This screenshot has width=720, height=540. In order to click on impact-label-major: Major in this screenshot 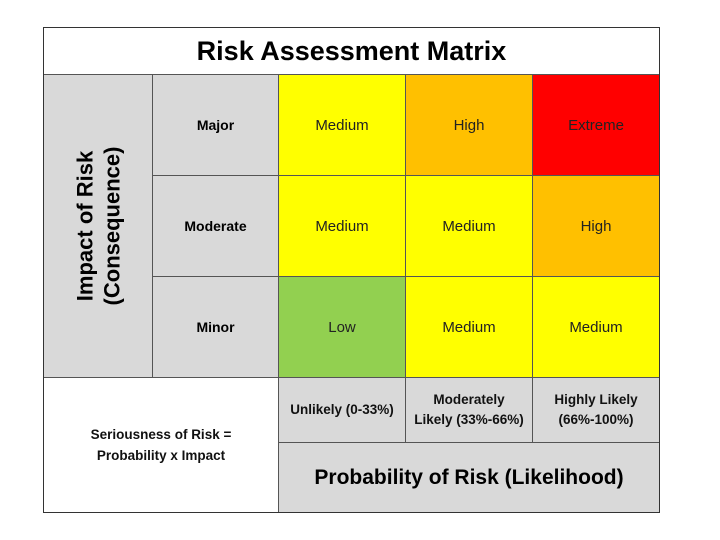, I will do `click(216, 125)`.